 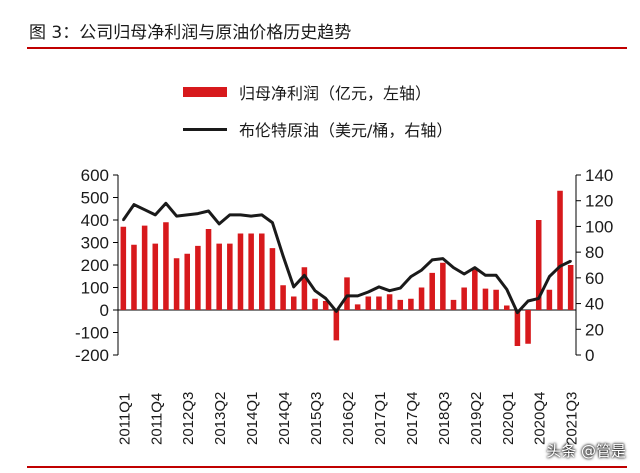 I want to click on left-tick-label: 400, so click(x=95, y=220).